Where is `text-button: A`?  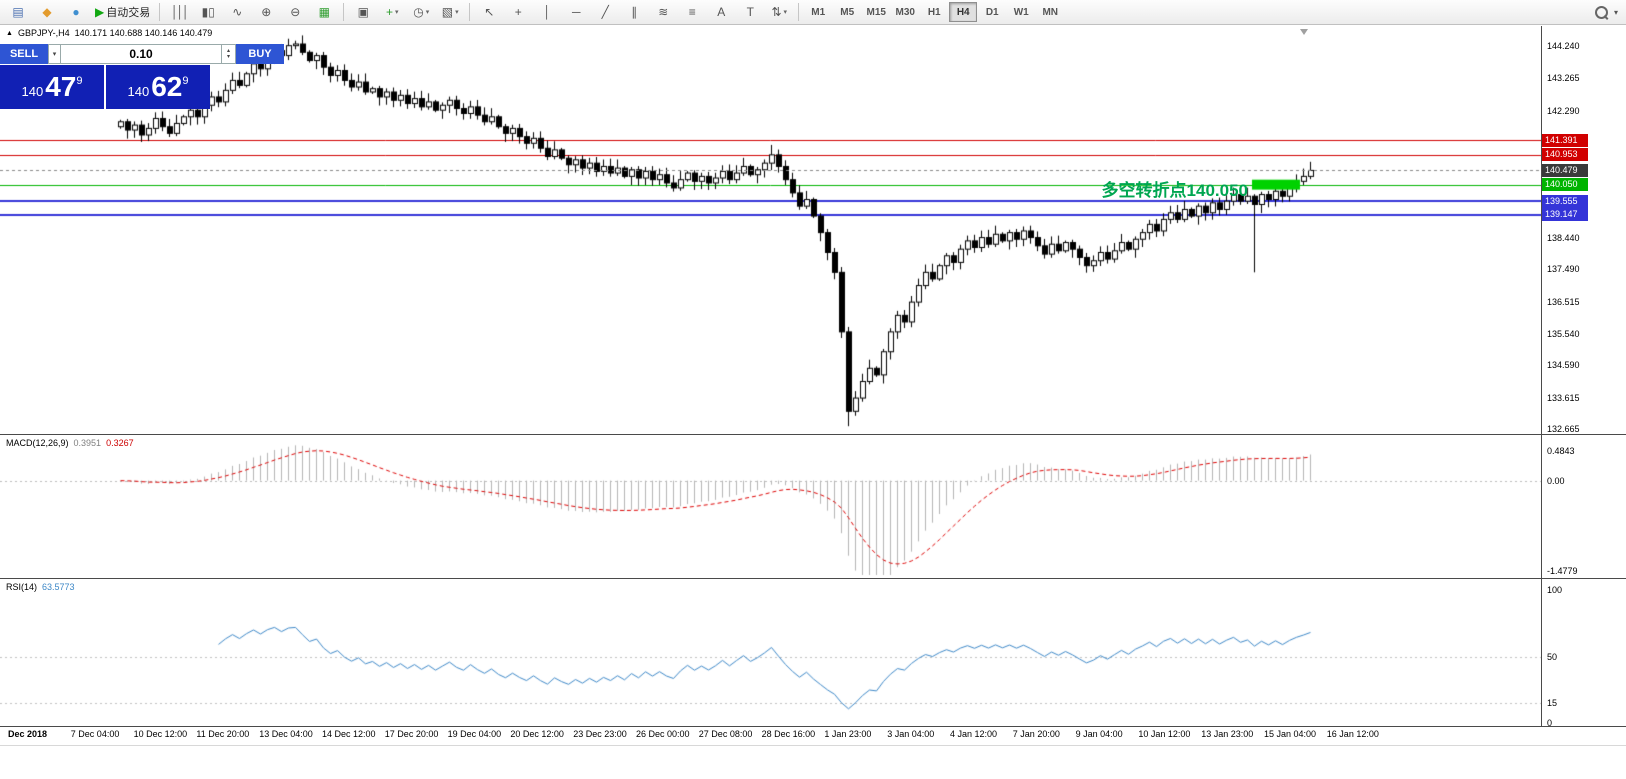
text-button: A is located at coordinates (721, 12).